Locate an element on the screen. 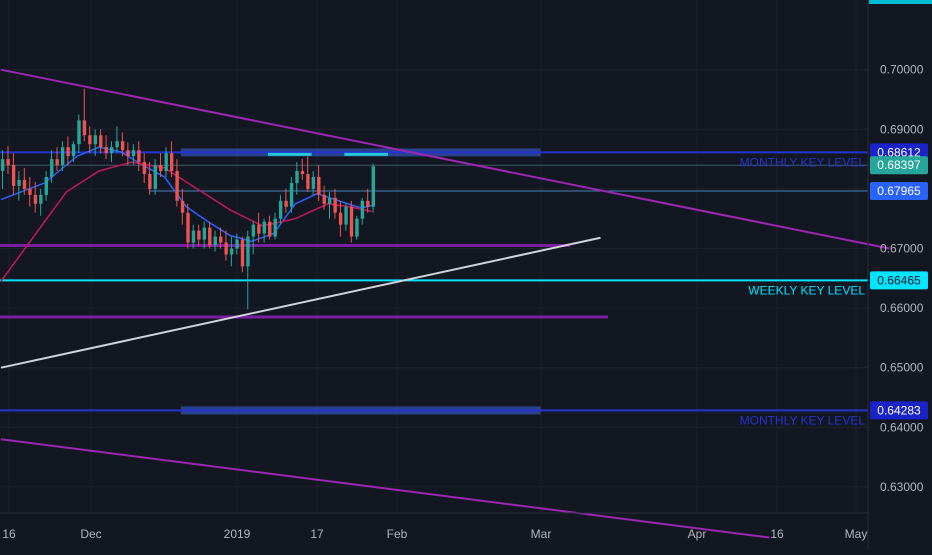 The width and height of the screenshot is (932, 555). price-tick-label: 0.63000 is located at coordinates (902, 487).